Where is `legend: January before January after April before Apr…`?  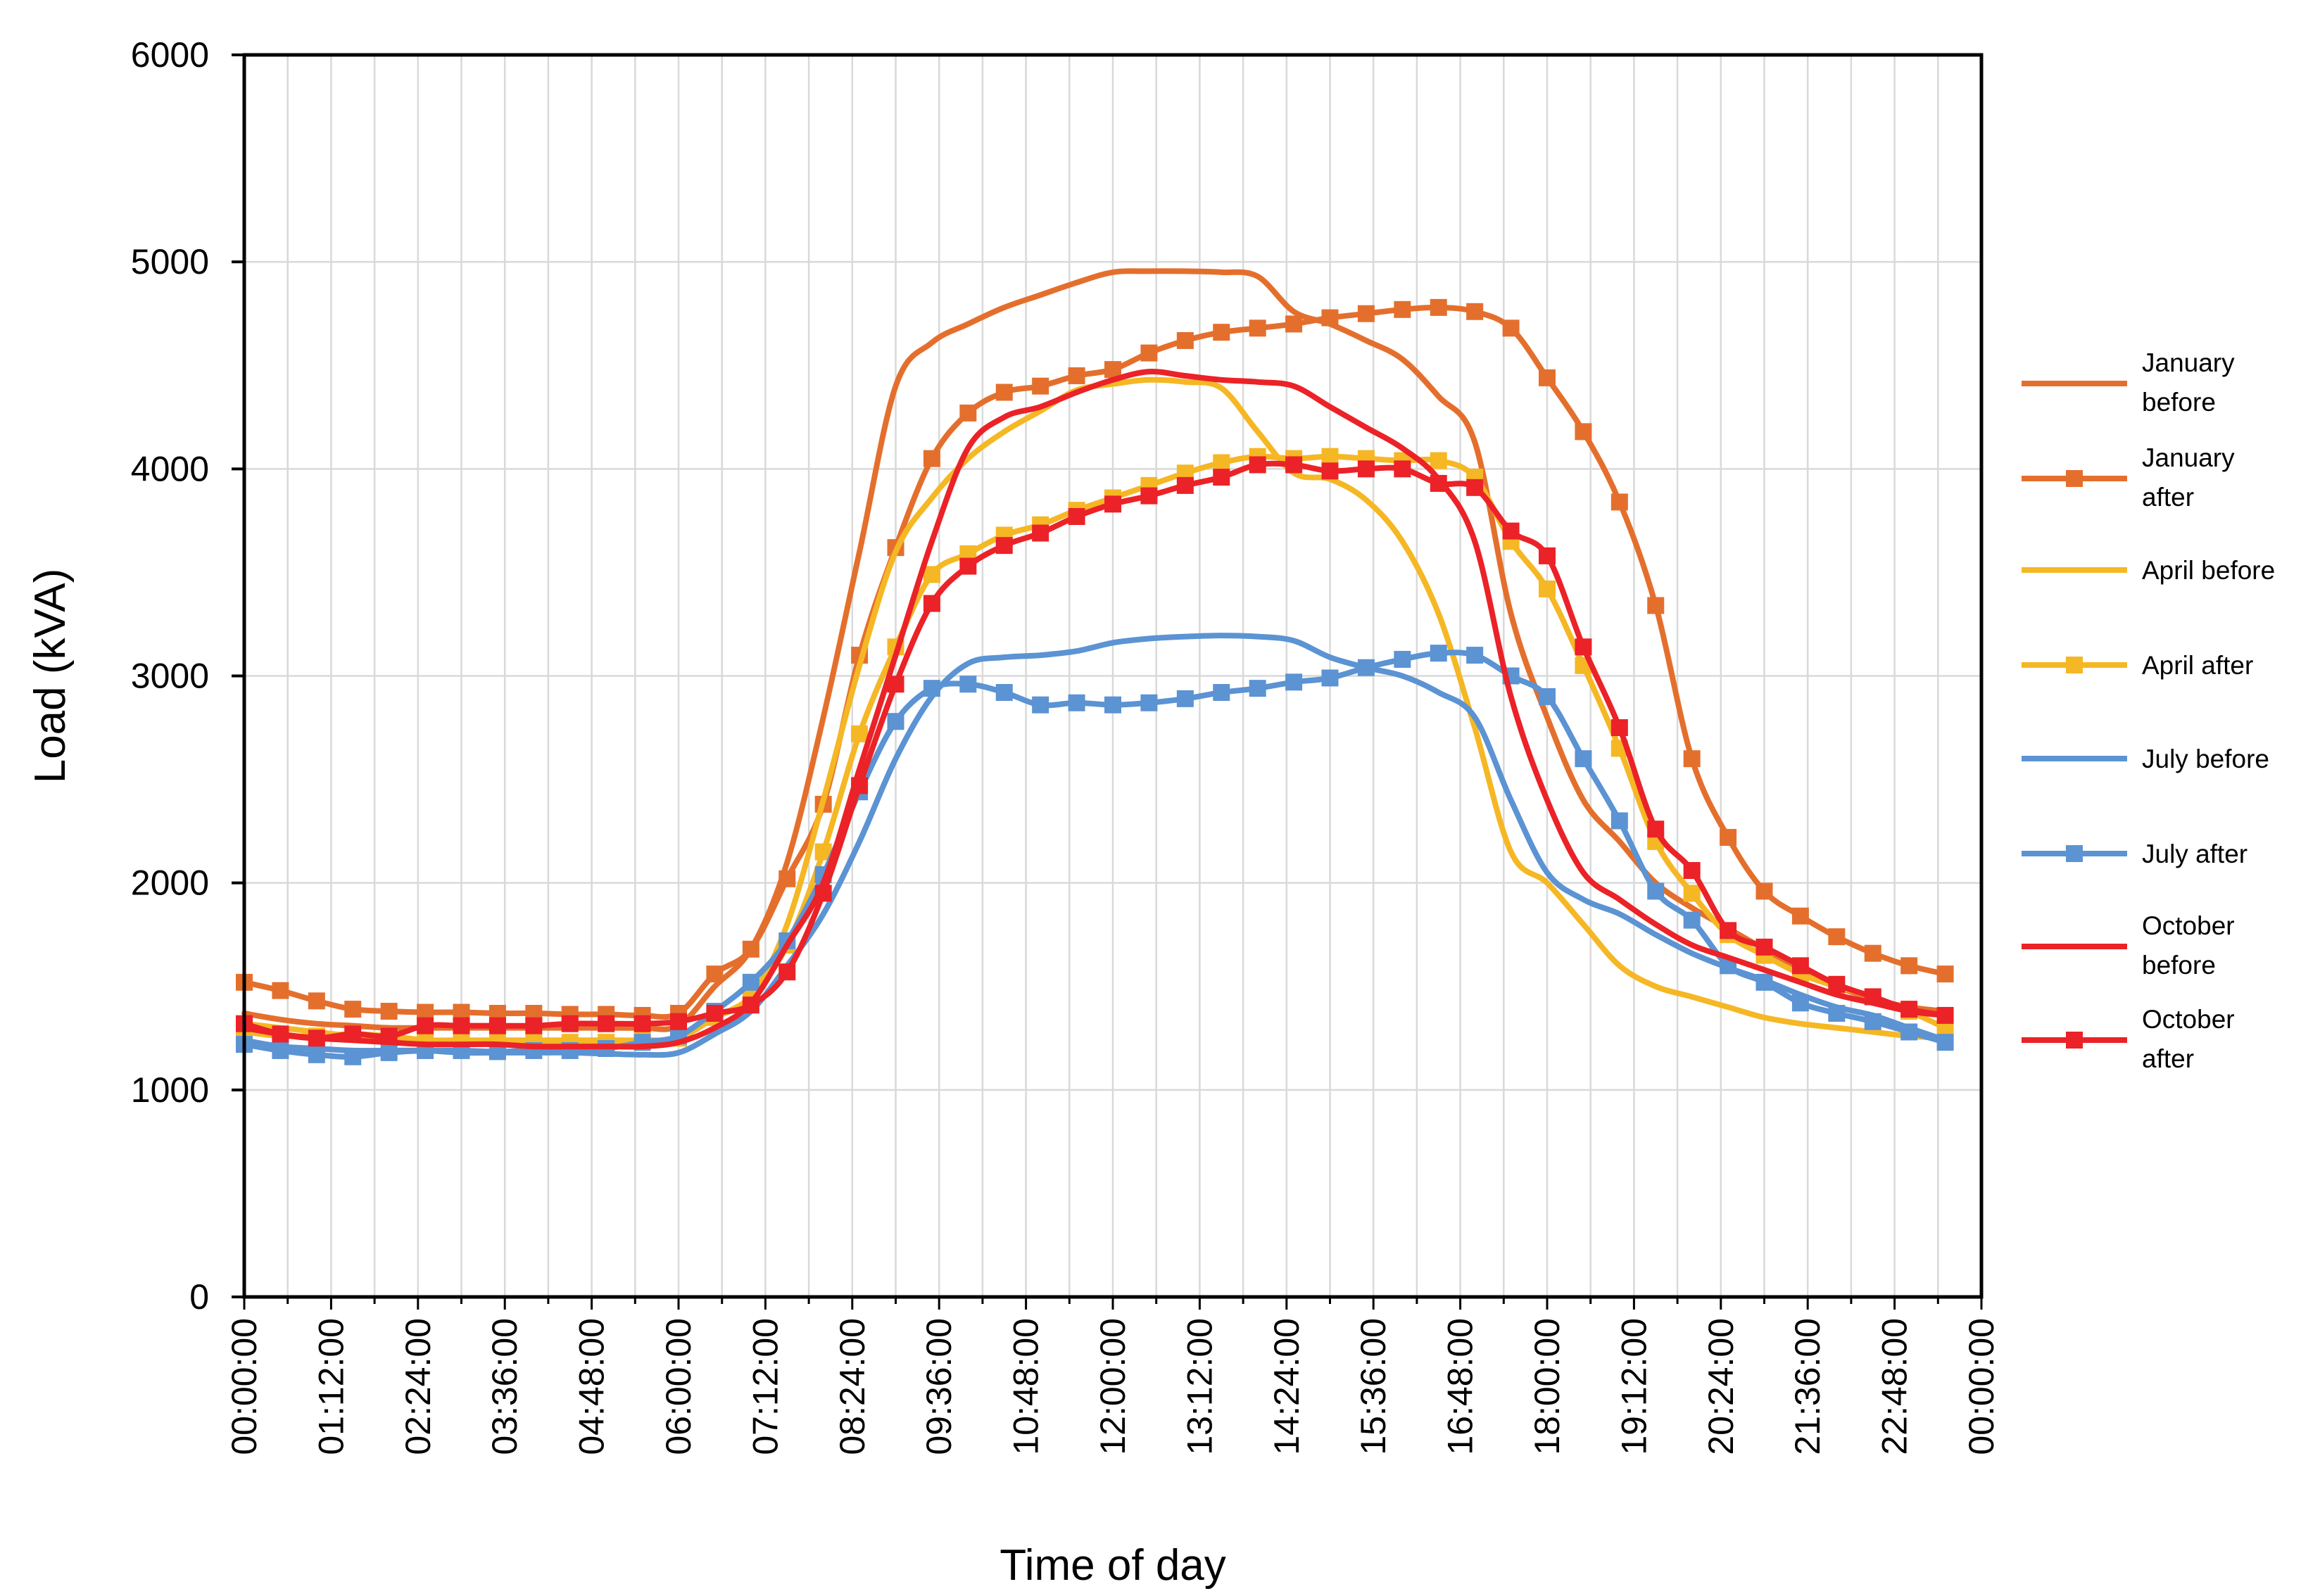
legend: January before January after April before Apr… is located at coordinates (2148, 710).